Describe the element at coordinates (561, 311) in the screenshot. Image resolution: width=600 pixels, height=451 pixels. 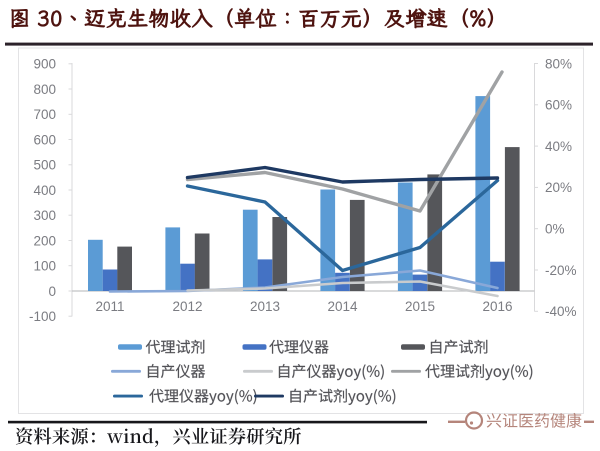
I see `svg-text: -40%` at that location.